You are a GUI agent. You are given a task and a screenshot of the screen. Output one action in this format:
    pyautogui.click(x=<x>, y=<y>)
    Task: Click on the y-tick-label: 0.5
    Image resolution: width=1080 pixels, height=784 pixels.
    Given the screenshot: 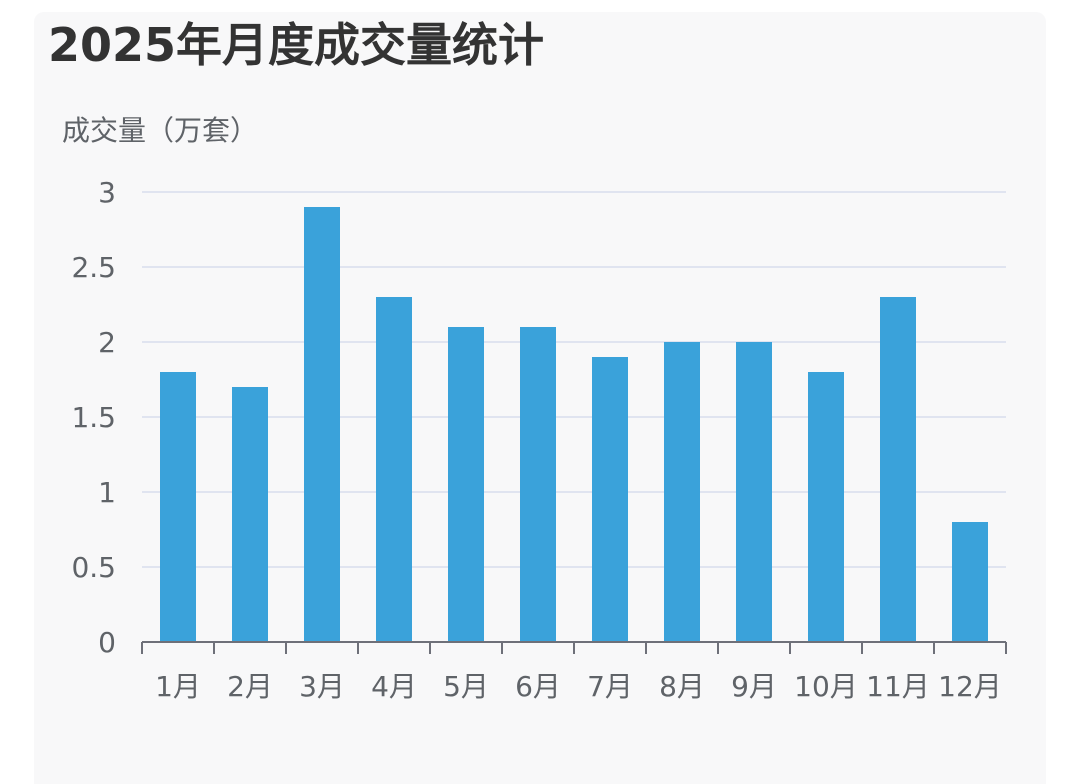 What is the action you would take?
    pyautogui.click(x=93, y=567)
    